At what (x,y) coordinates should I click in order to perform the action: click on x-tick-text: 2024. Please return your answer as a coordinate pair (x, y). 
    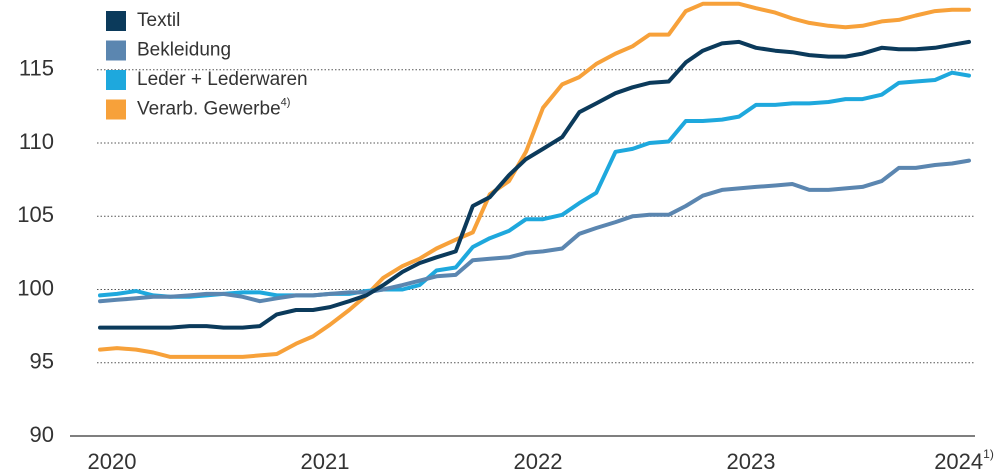
    Looking at the image, I should click on (958, 461).